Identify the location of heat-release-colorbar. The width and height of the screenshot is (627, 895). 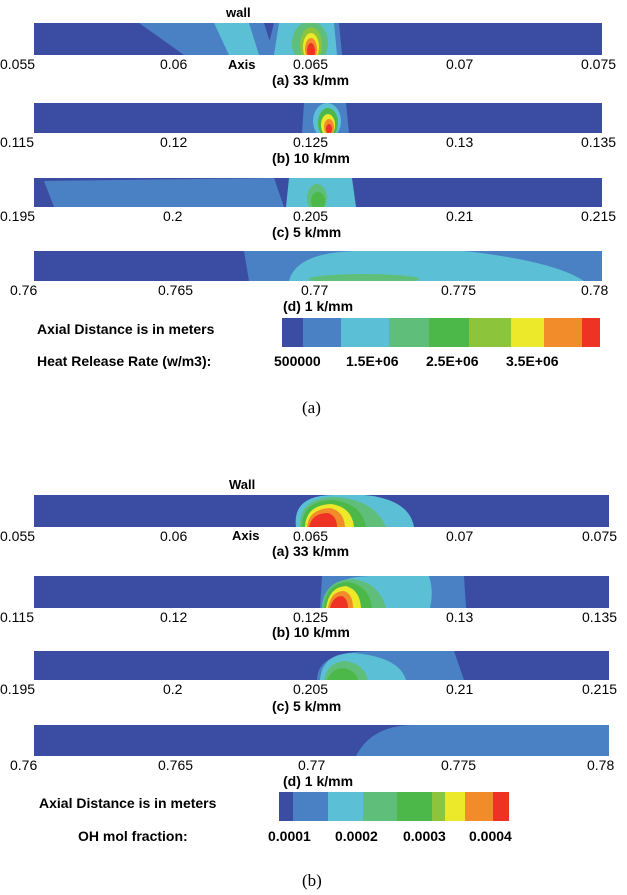
(441, 332).